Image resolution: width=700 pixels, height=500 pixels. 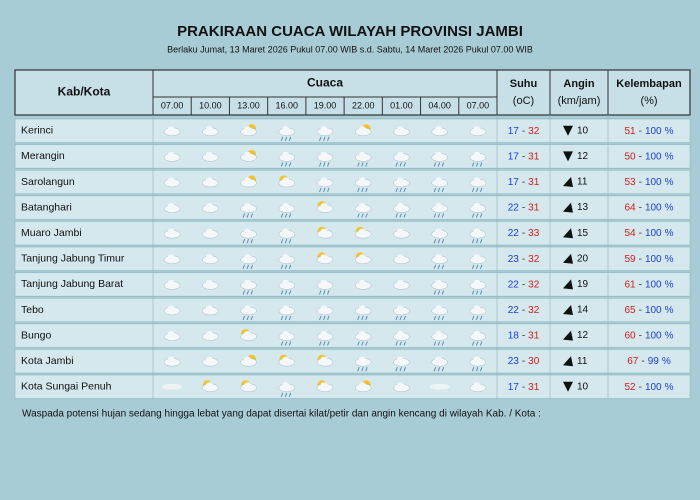 What do you see at coordinates (43, 156) in the screenshot?
I see `region-name: Merangin` at bounding box center [43, 156].